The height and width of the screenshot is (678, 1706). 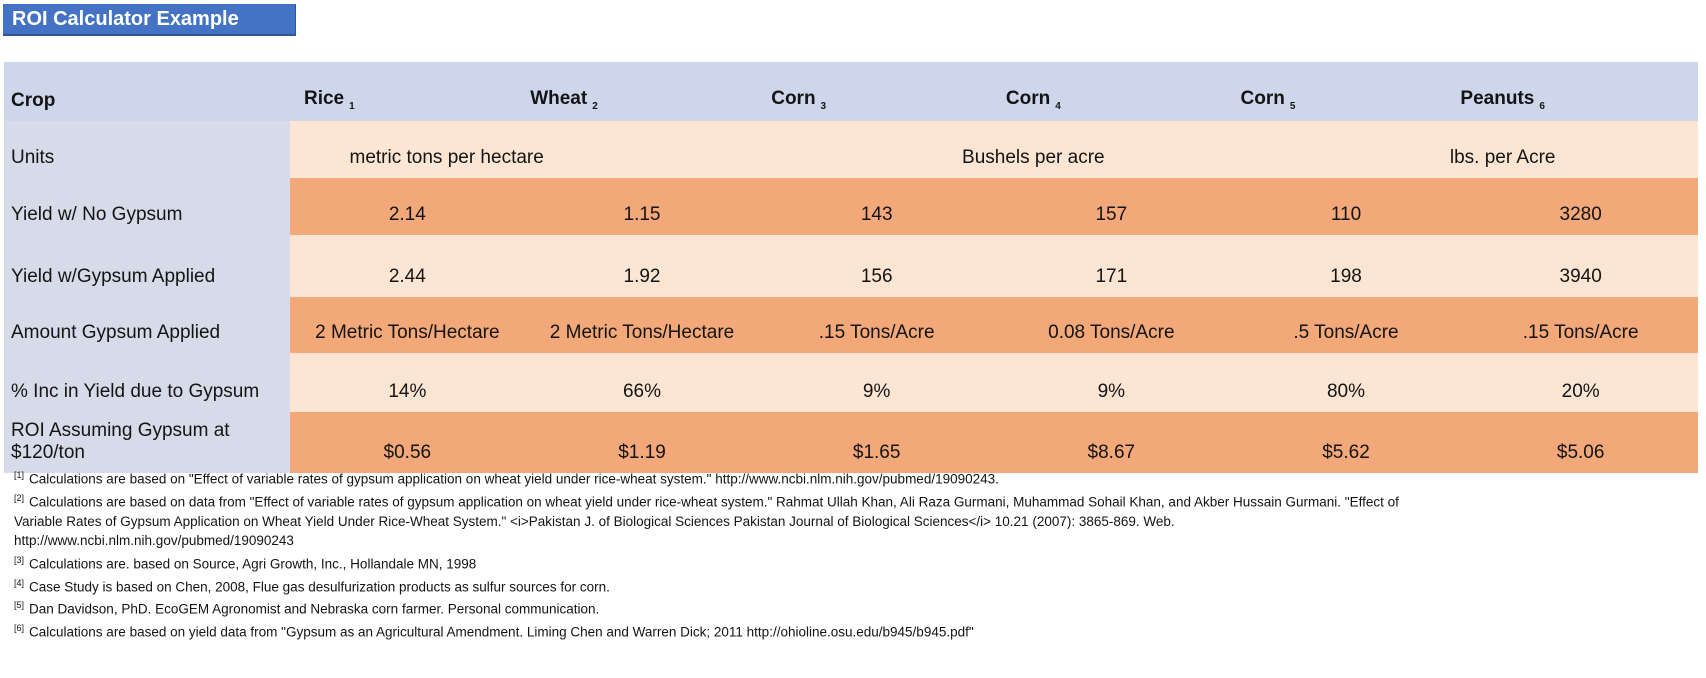 I want to click on footnote-marker: [4], so click(x=19, y=582).